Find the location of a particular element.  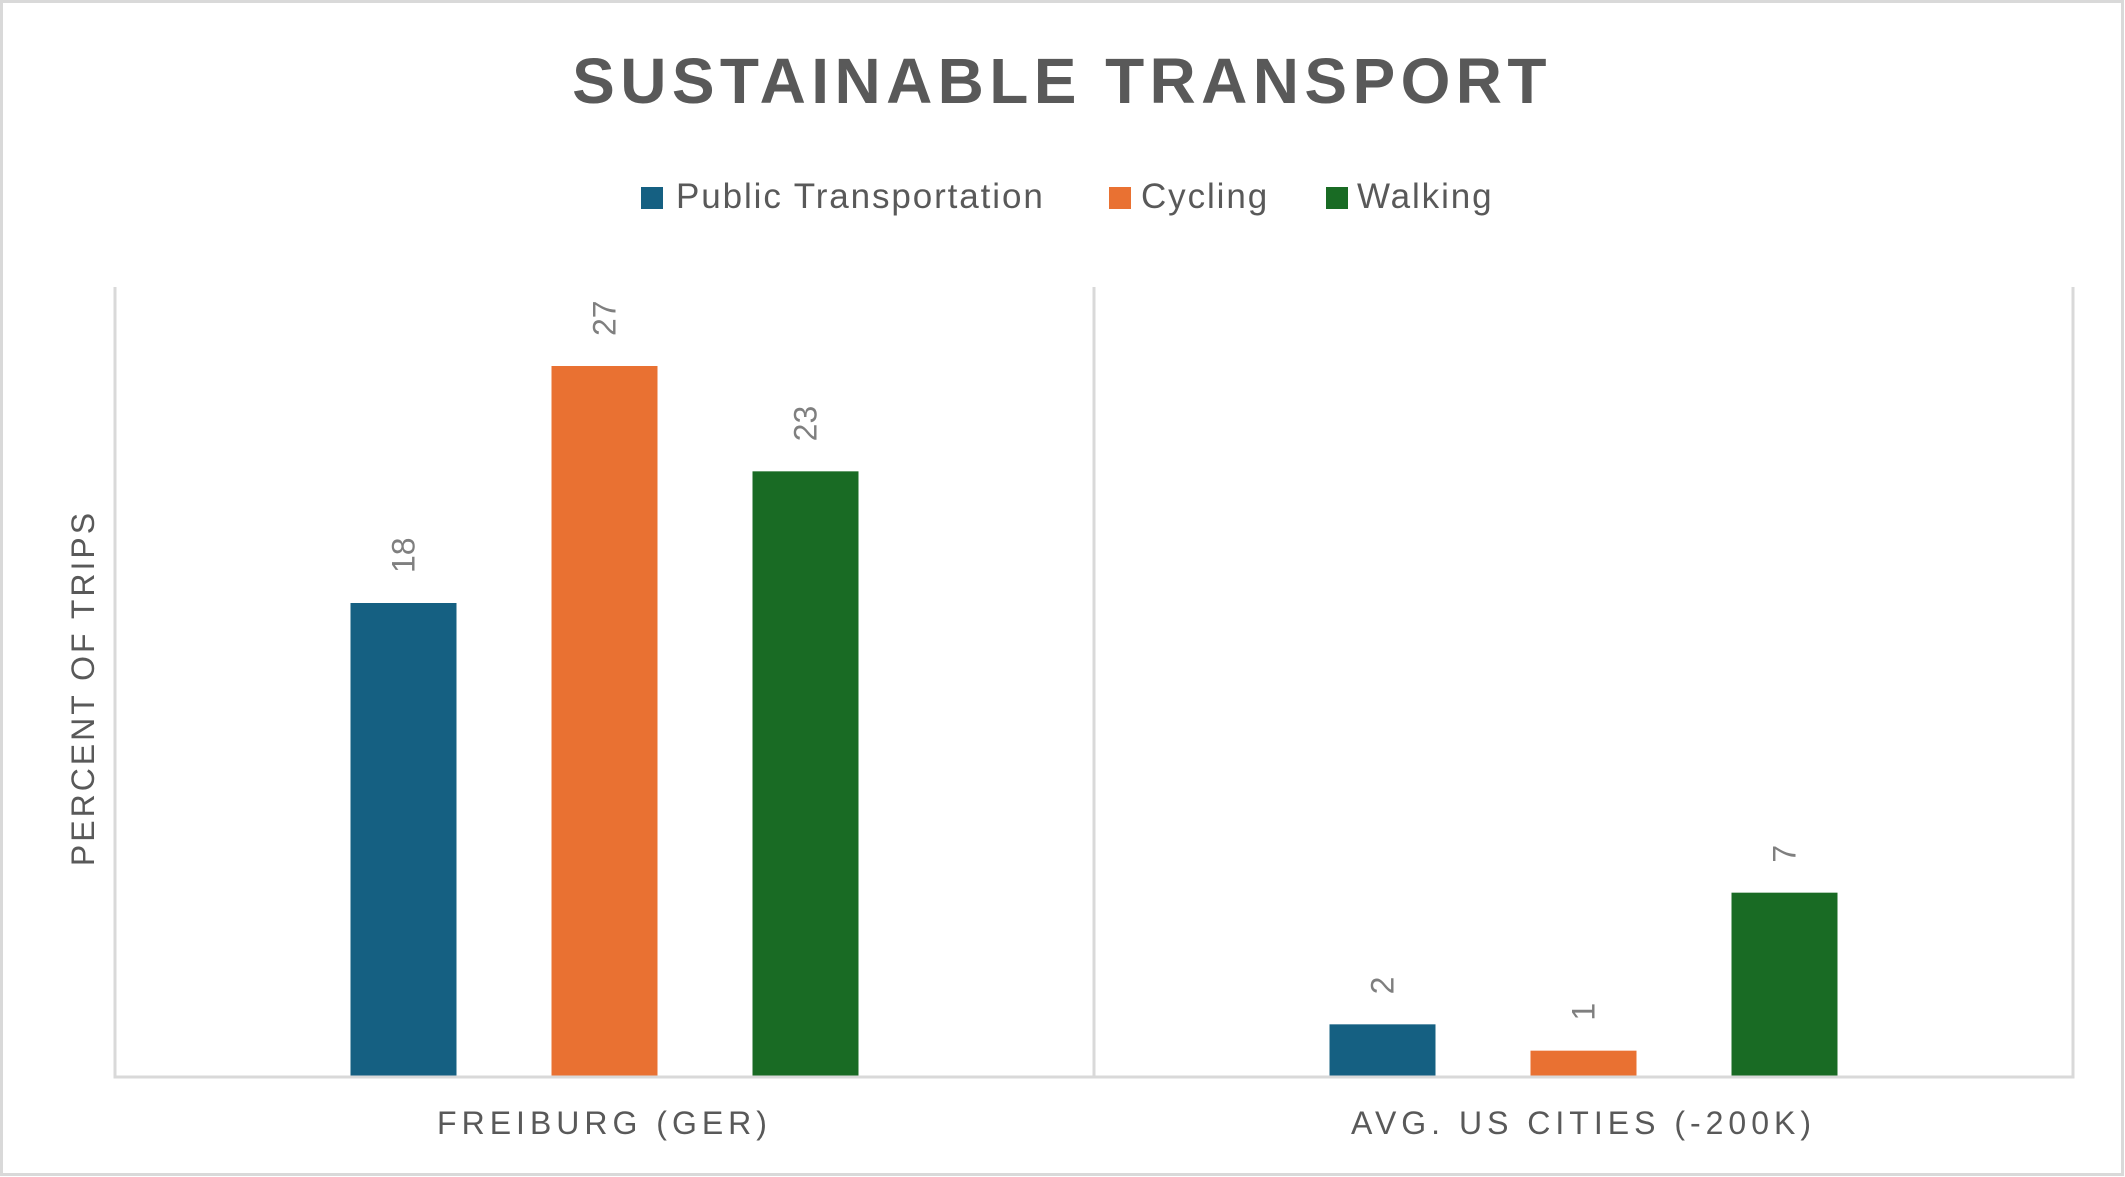

legend-item-cycling: Cycling is located at coordinates (1189, 196).